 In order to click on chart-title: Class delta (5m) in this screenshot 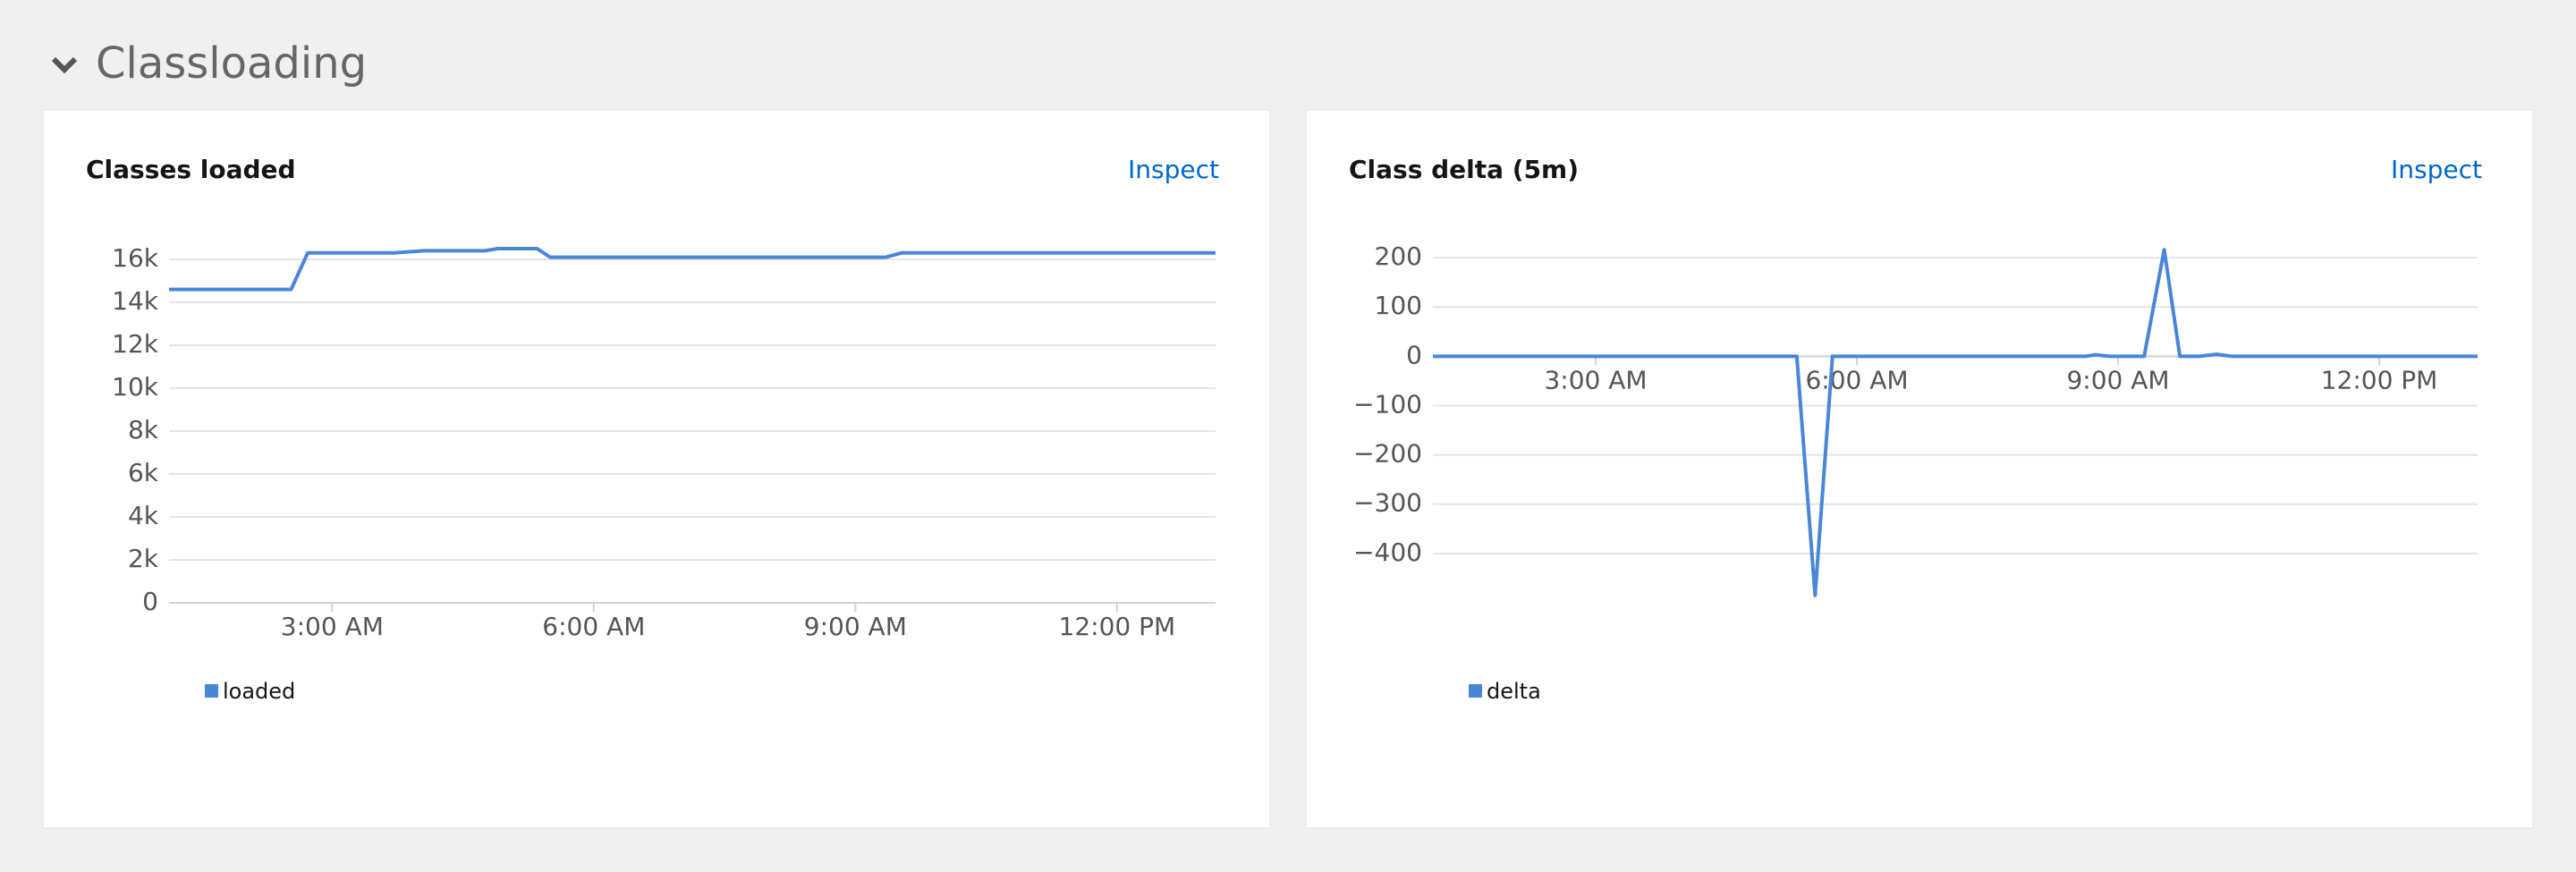, I will do `click(1464, 169)`.